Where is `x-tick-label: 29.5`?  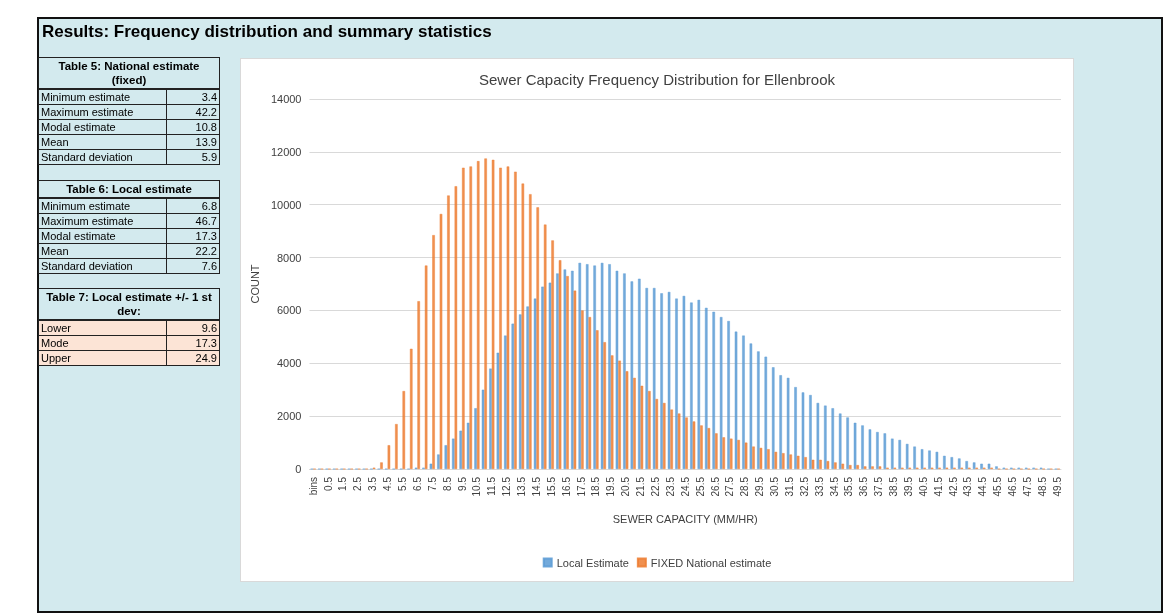 x-tick-label: 29.5 is located at coordinates (760, 486).